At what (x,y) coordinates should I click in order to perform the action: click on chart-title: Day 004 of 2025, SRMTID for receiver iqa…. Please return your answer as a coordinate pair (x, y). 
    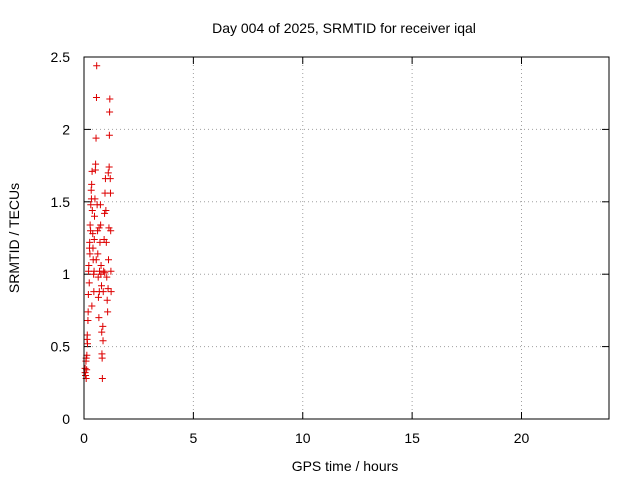
    Looking at the image, I should click on (344, 28).